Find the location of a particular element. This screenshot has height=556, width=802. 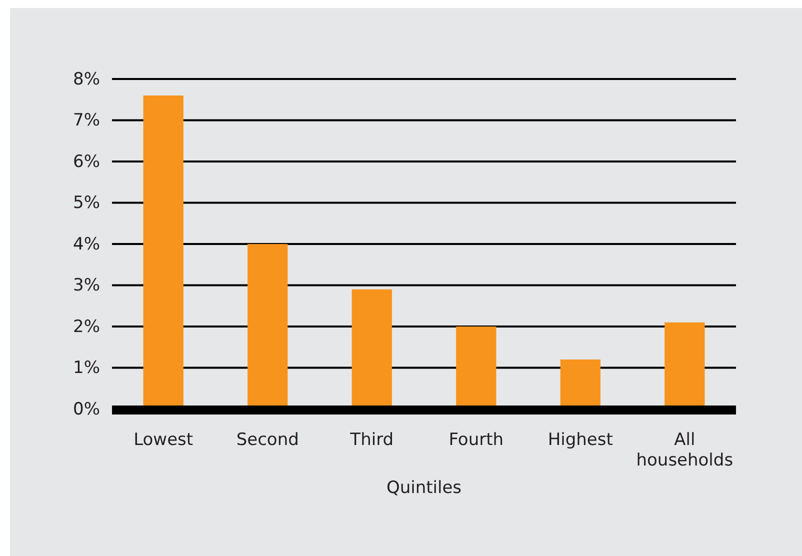

x-tick-label: Highest is located at coordinates (581, 440).